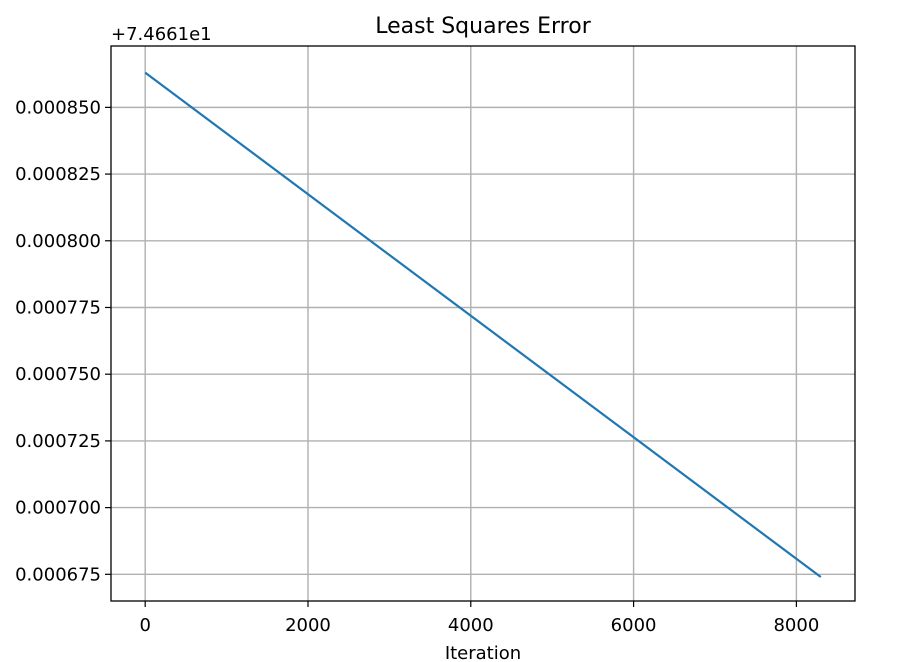  What do you see at coordinates (58, 107) in the screenshot?
I see `y-tick-label: 0.000850` at bounding box center [58, 107].